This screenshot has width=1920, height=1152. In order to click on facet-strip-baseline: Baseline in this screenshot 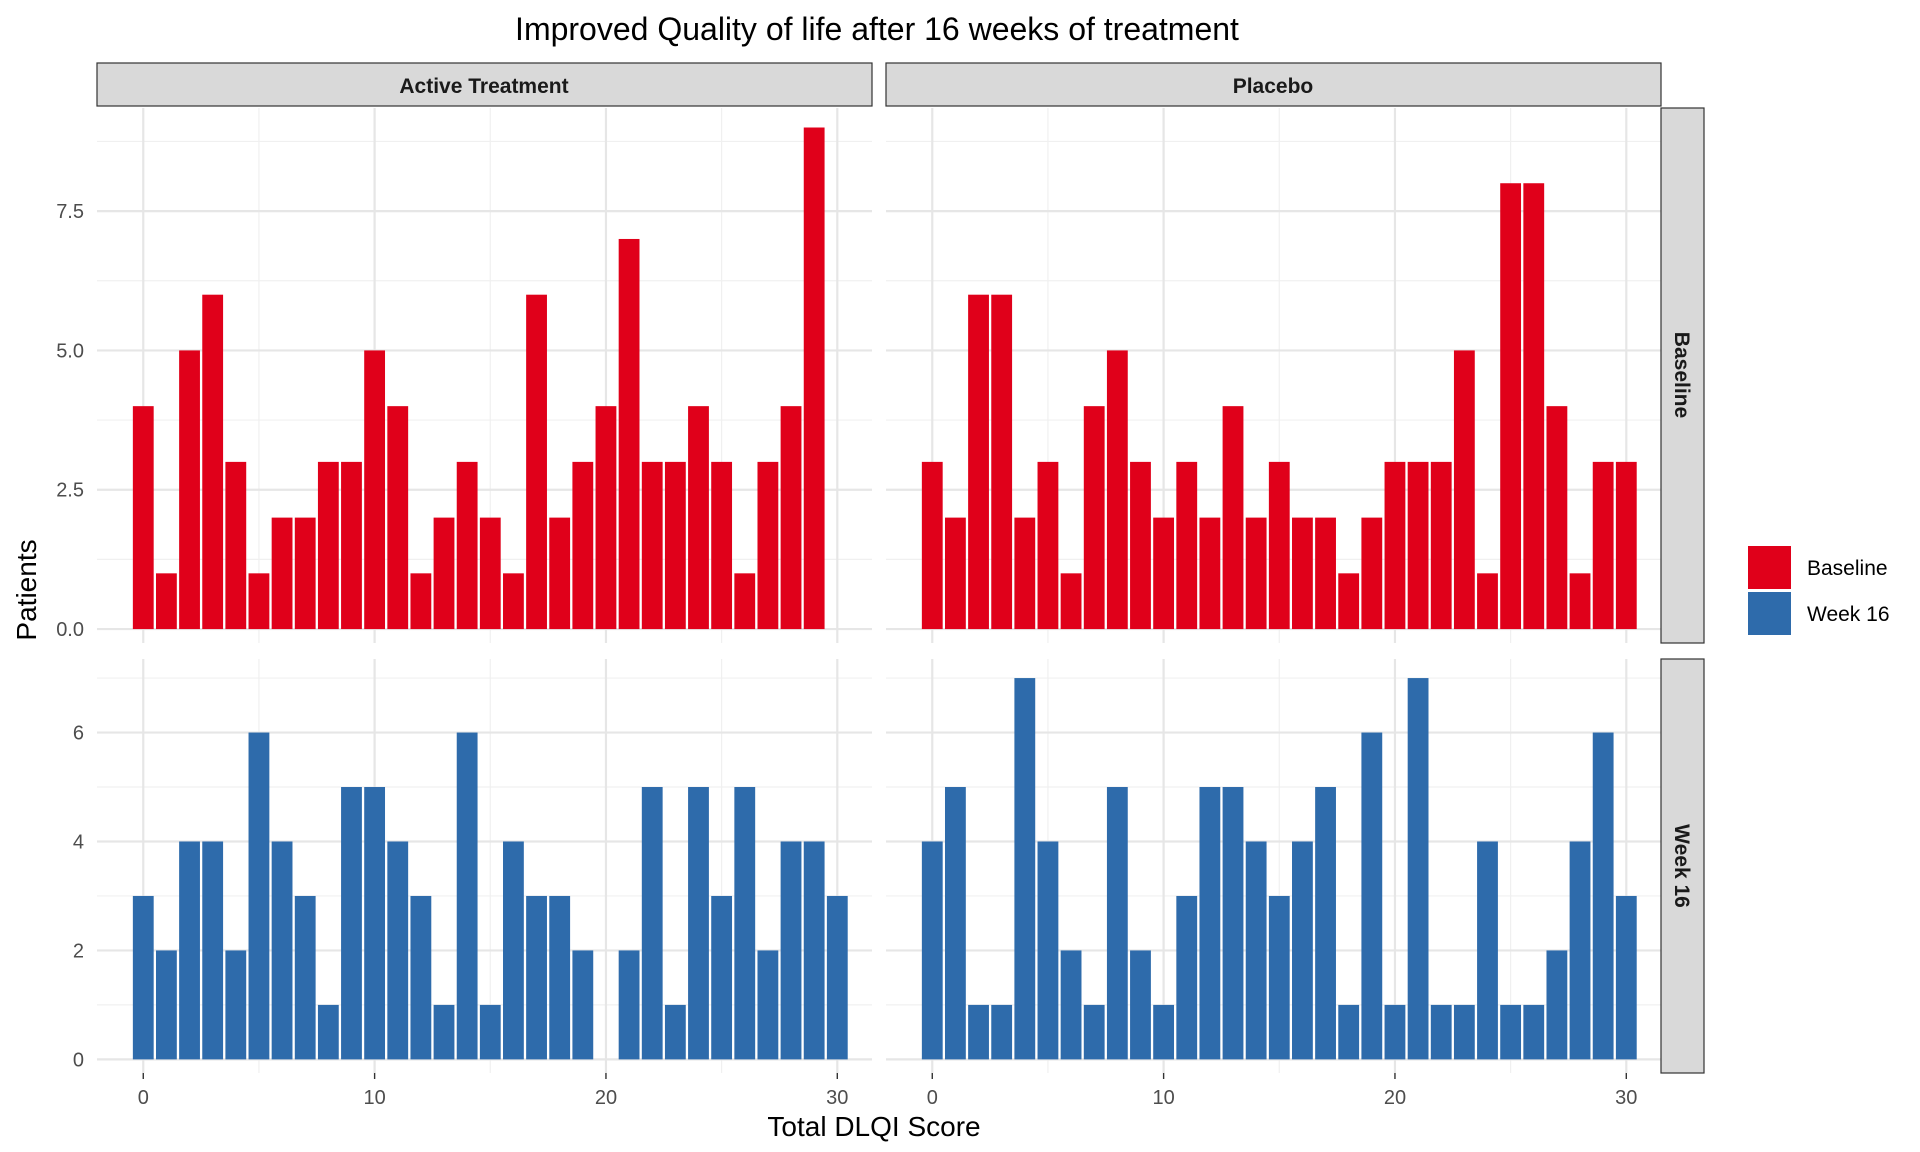, I will do `click(1682, 375)`.